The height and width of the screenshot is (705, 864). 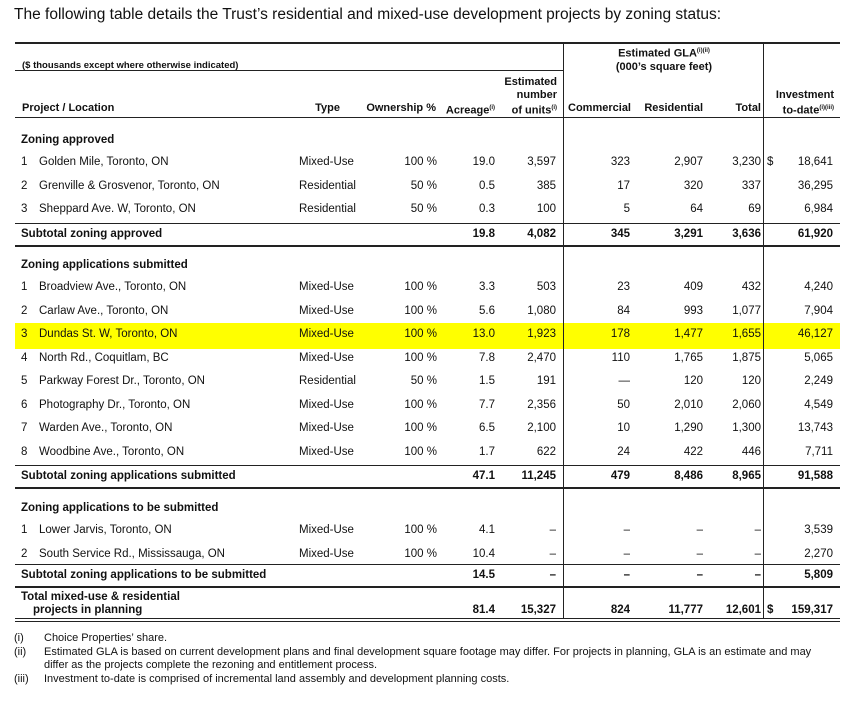 What do you see at coordinates (770, 162) in the screenshot?
I see `dollar-sign: $` at bounding box center [770, 162].